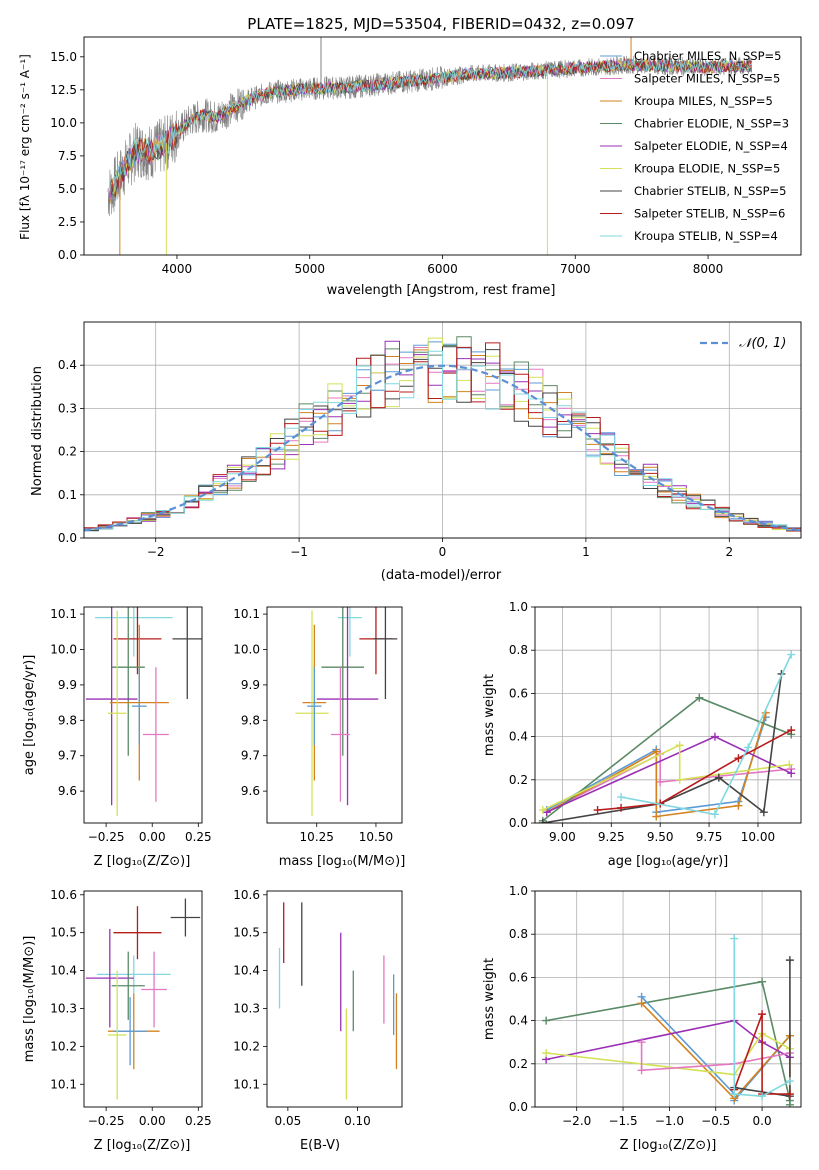 Image resolution: width=819 pixels, height=1170 pixels. I want to click on xtick-label-7-3: −0.5, so click(715, 1121).